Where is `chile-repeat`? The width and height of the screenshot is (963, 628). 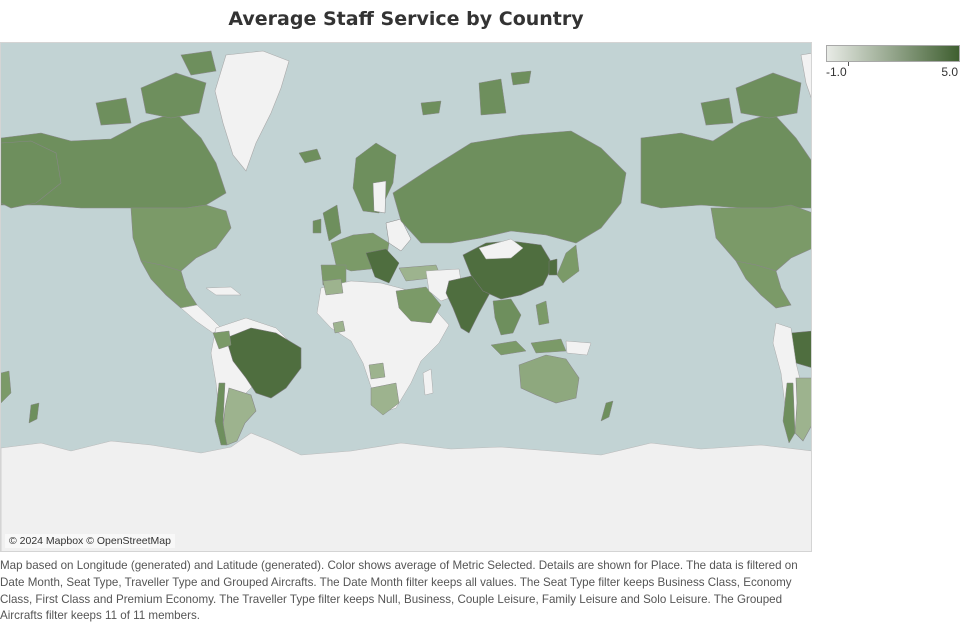 chile-repeat is located at coordinates (789, 413).